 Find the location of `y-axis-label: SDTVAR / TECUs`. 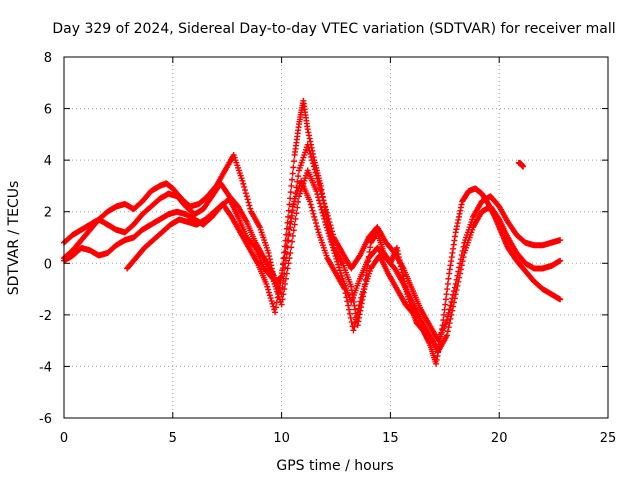

y-axis-label: SDTVAR / TECUs is located at coordinates (14, 238).